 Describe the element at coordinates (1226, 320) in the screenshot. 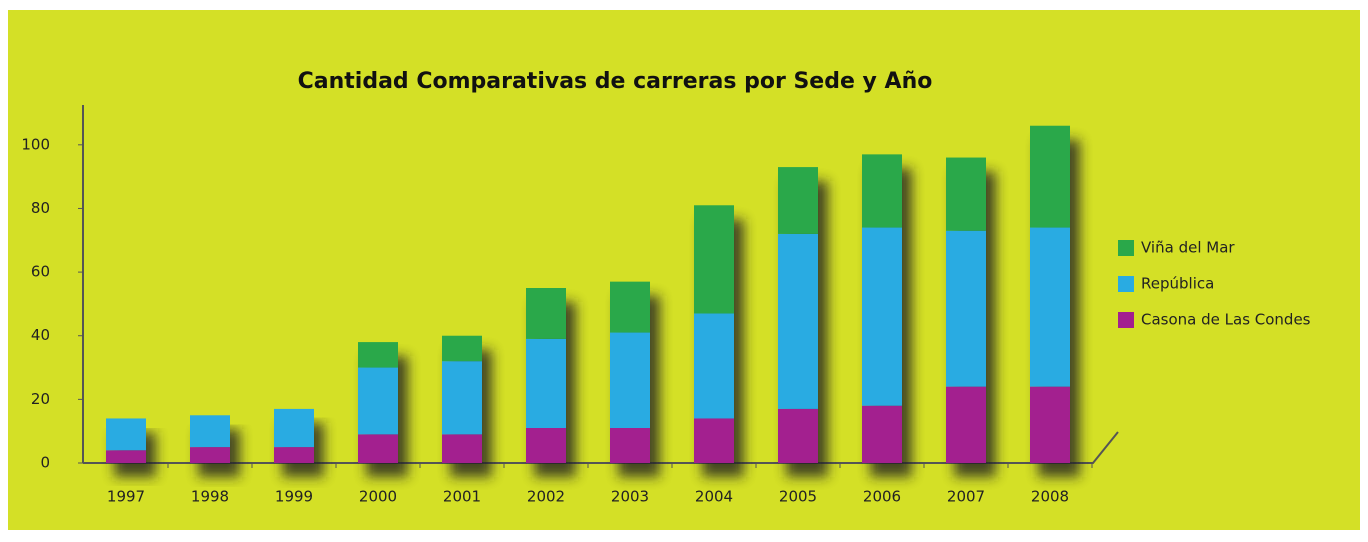

I see `legend-label: Casona de Las Condes` at that location.